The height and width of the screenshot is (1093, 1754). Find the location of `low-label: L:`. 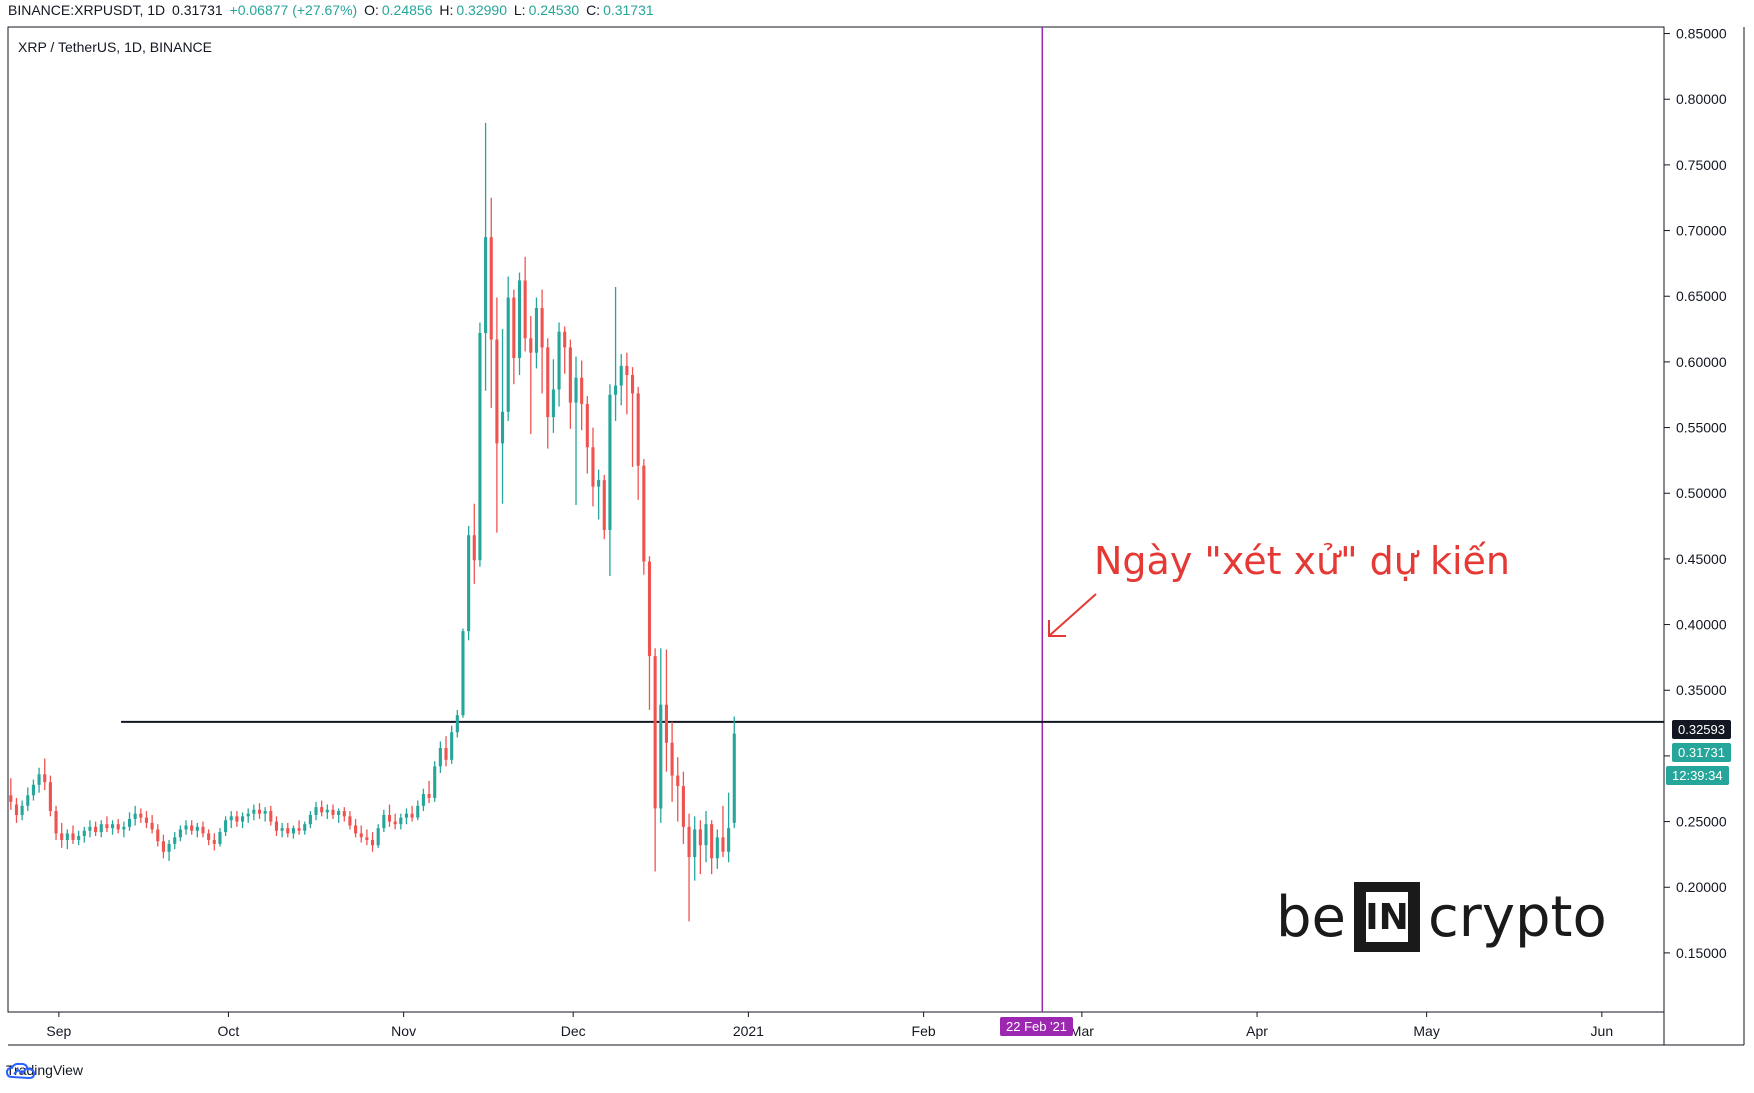

low-label: L: is located at coordinates (519, 10).